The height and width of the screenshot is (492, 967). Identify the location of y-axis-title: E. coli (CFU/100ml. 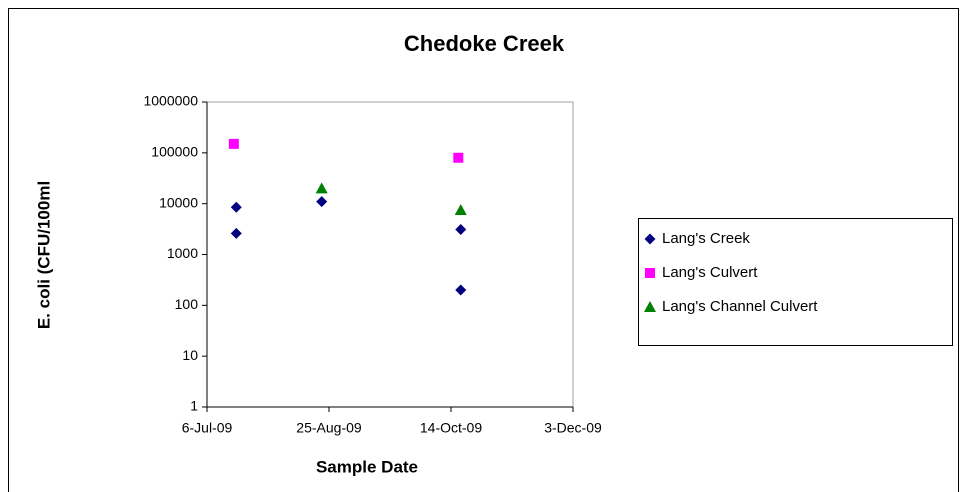
(43, 255).